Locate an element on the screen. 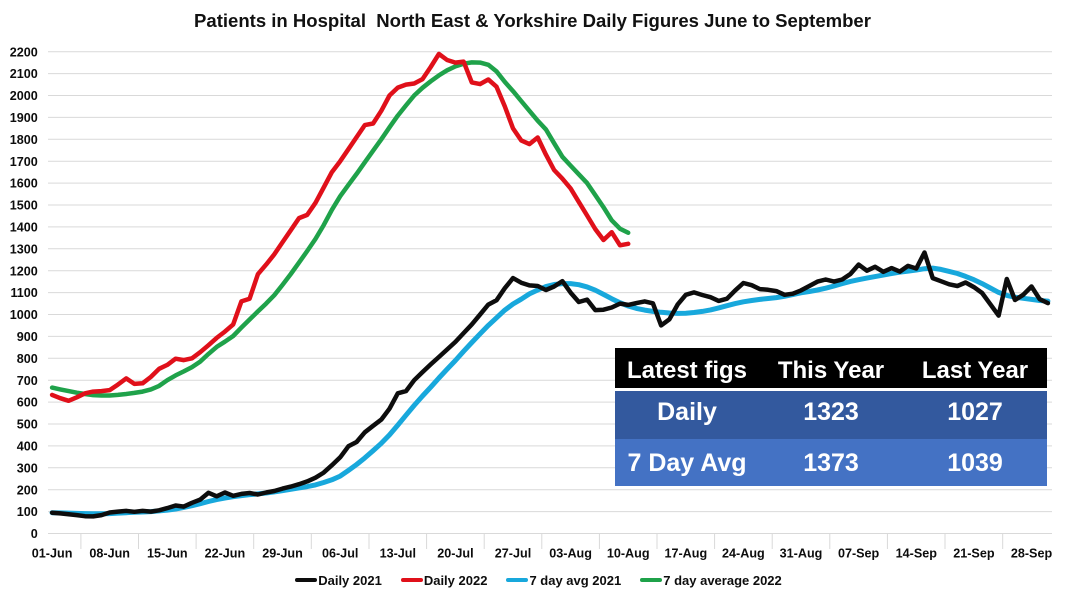 The height and width of the screenshot is (600, 1065). svg-text: 300 is located at coordinates (27, 468).